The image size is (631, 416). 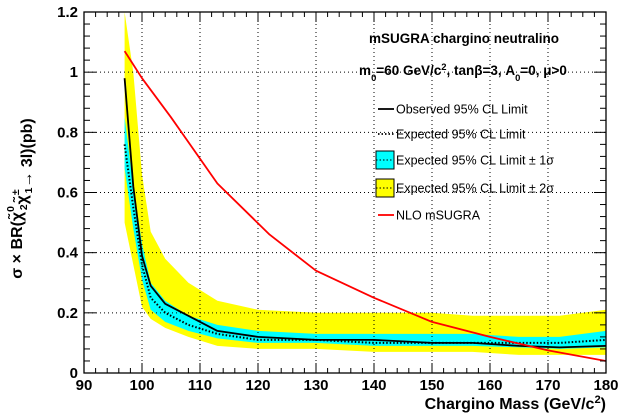 I want to click on x-tick-label: 180, so click(x=605, y=385).